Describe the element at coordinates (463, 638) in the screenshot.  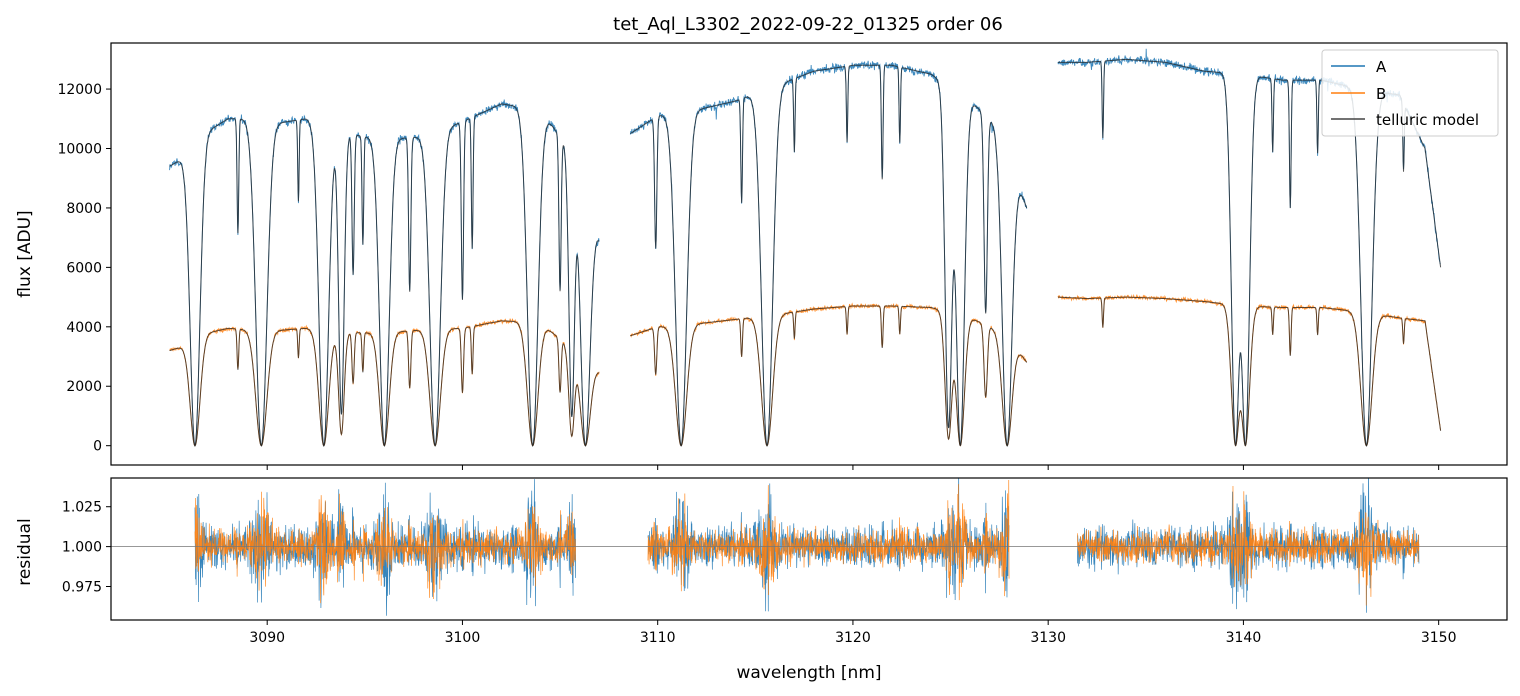
I see `x-tick-label: 3100` at that location.